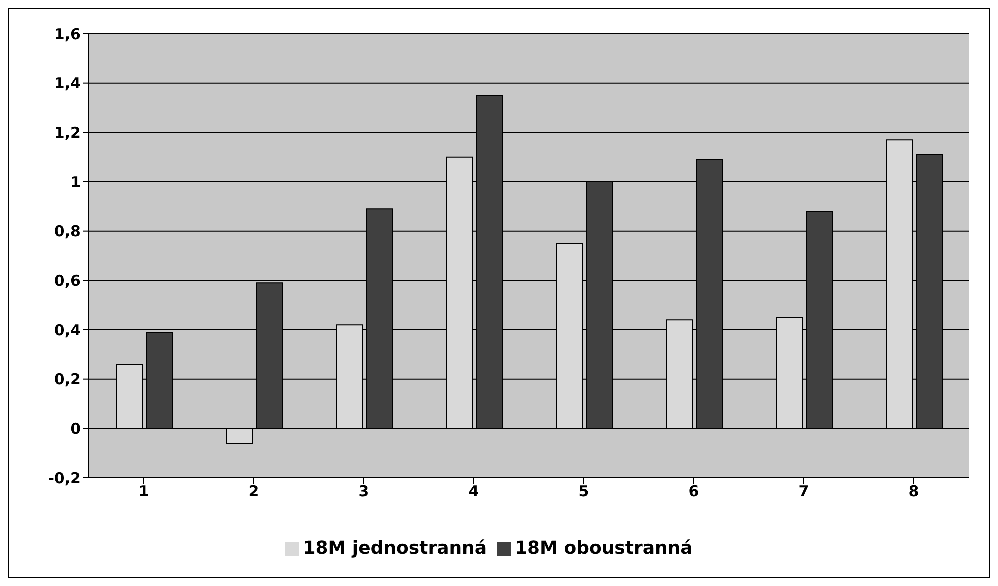  Describe the element at coordinates (474, 491) in the screenshot. I see `x-tick-label: 4` at that location.